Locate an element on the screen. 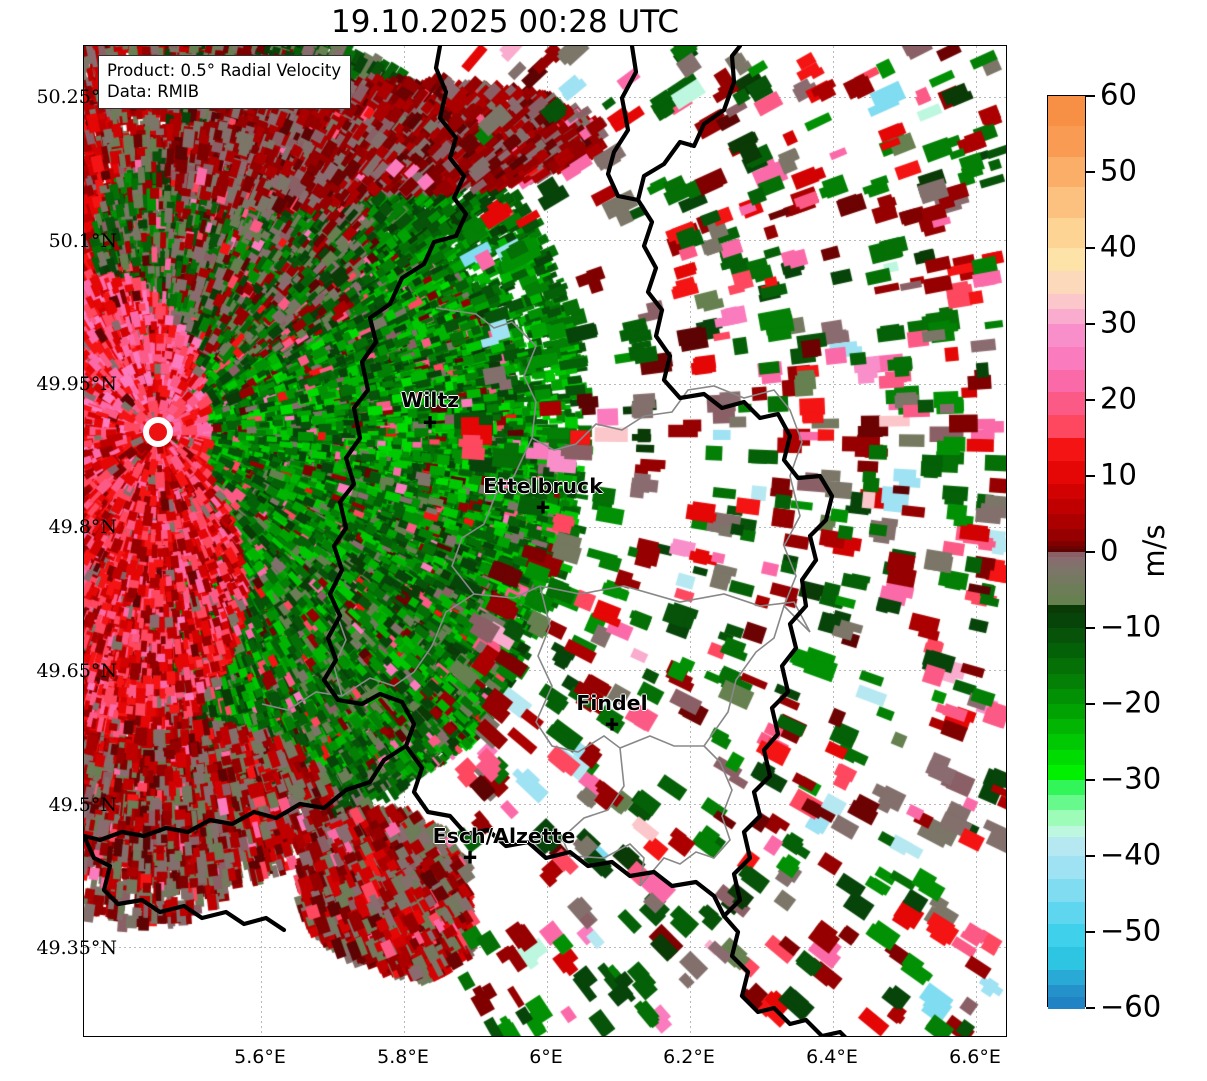  city-label-wiltz: Wiltz is located at coordinates (430, 400).